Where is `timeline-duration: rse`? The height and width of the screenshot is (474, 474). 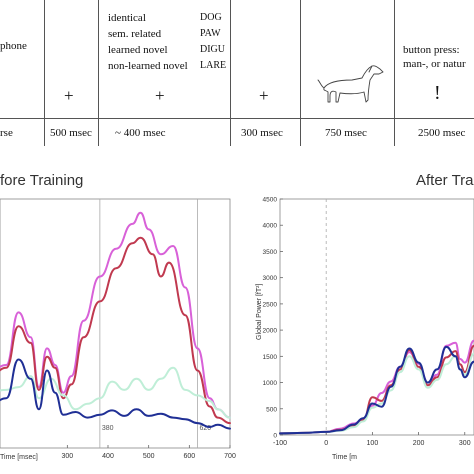 timeline-duration: rse is located at coordinates (6, 133).